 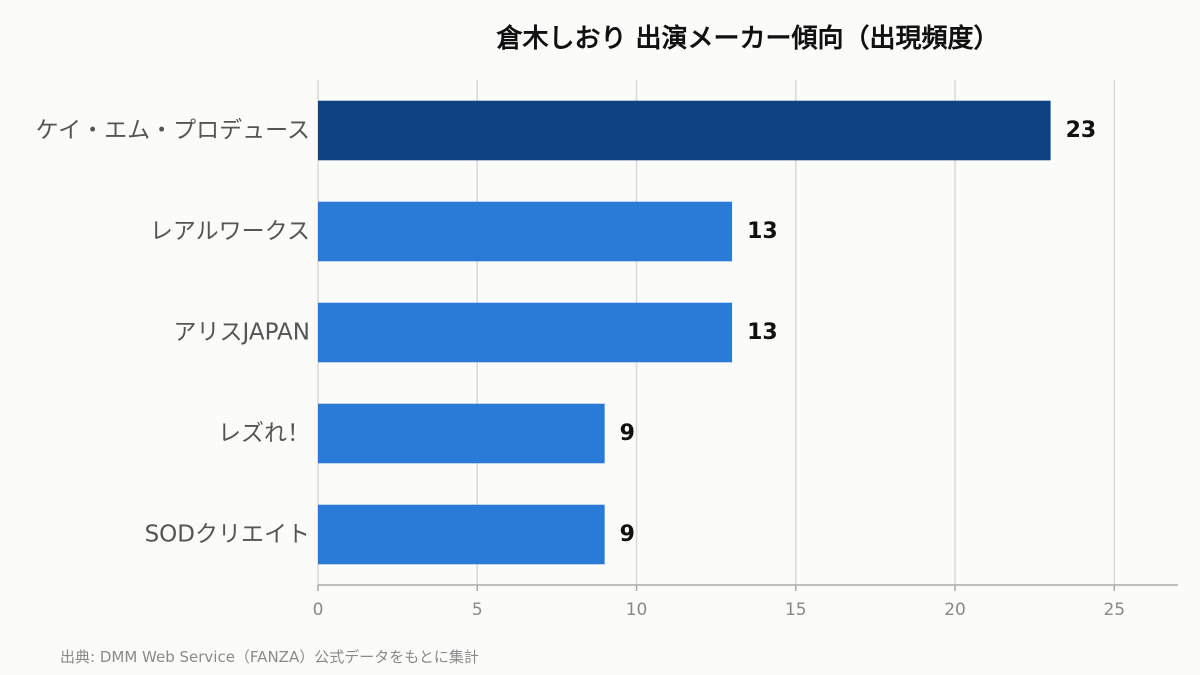 I want to click on category-label: アリスJAPAN, so click(x=242, y=333).